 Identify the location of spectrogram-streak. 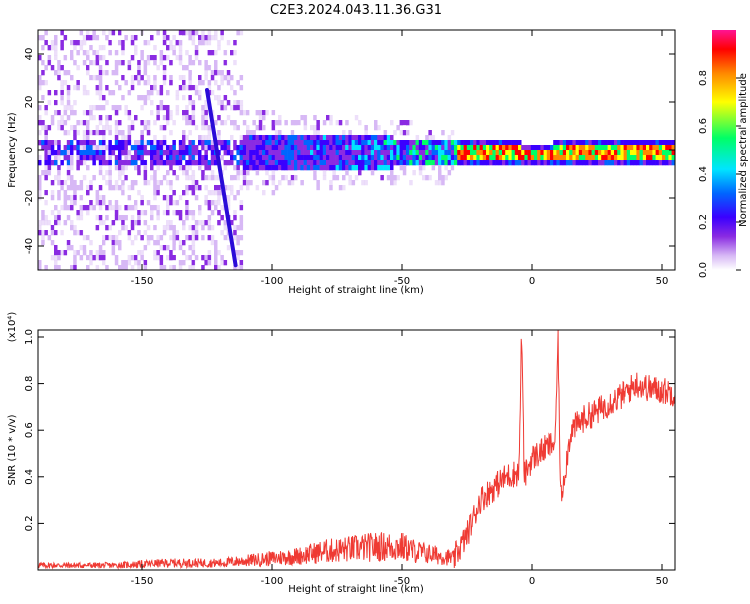
(221, 178).